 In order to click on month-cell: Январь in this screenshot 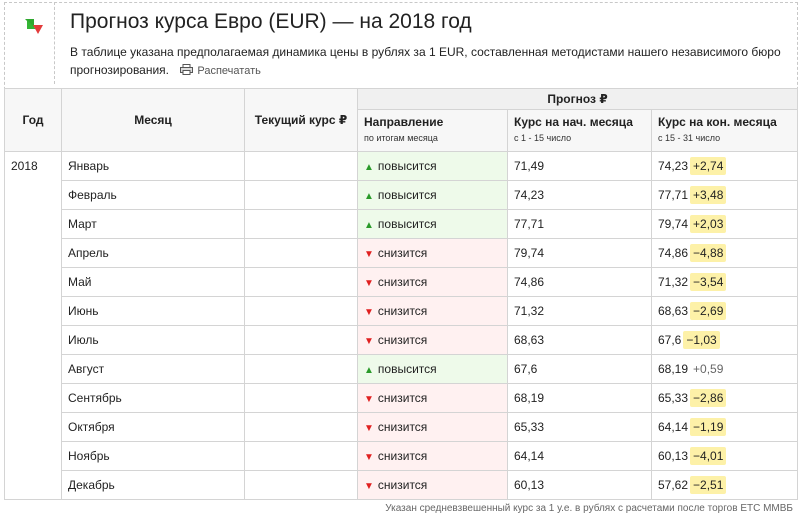, I will do `click(153, 166)`.